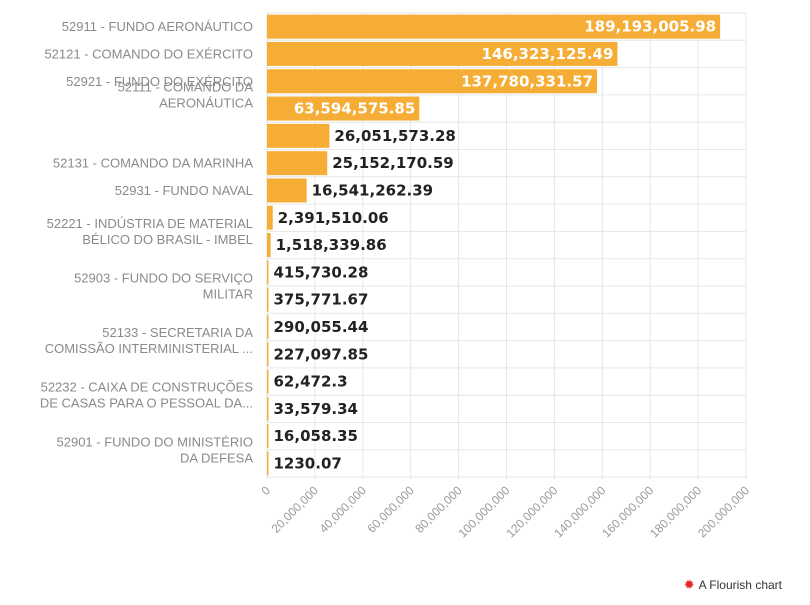  I want to click on category-label: 52903 - FUNDO DO SERVIÇO, so click(163, 278).